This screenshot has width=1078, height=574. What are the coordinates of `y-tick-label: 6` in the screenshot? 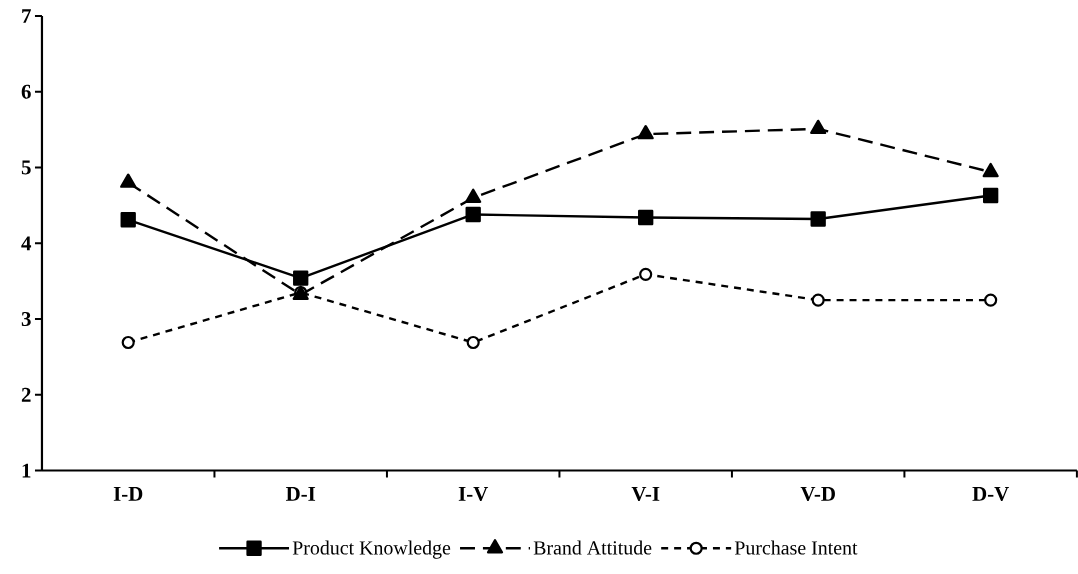 It's located at (26, 91).